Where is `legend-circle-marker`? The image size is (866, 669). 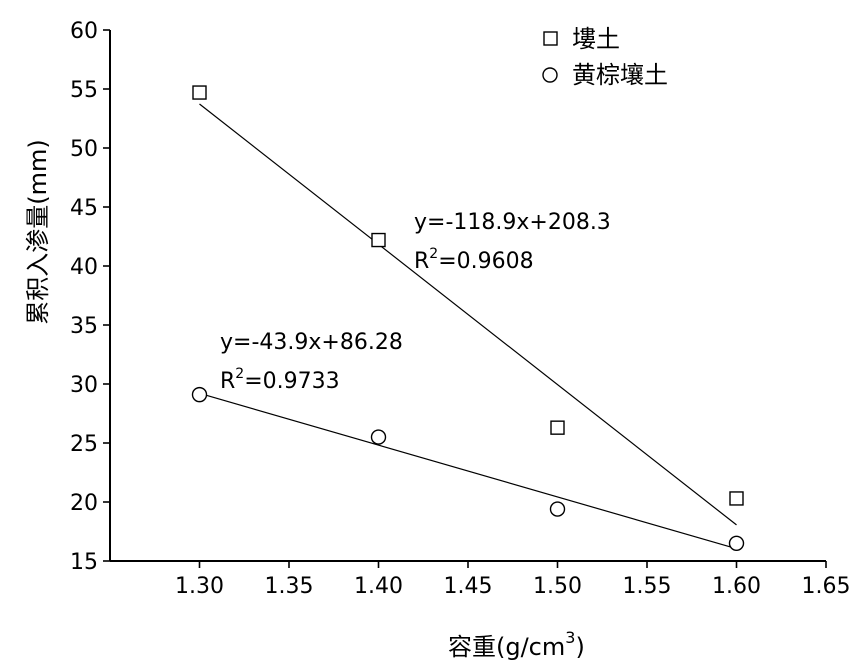 legend-circle-marker is located at coordinates (550, 75).